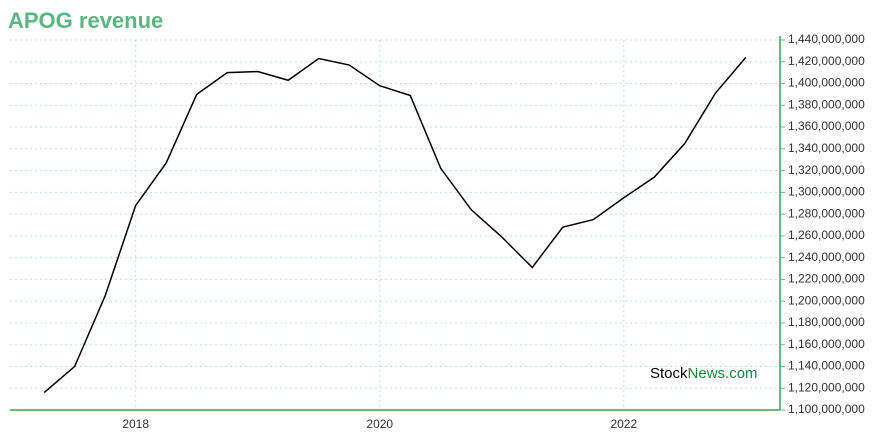 The height and width of the screenshot is (440, 880). I want to click on y-tick-label: 1,340,000,000, so click(826, 148).